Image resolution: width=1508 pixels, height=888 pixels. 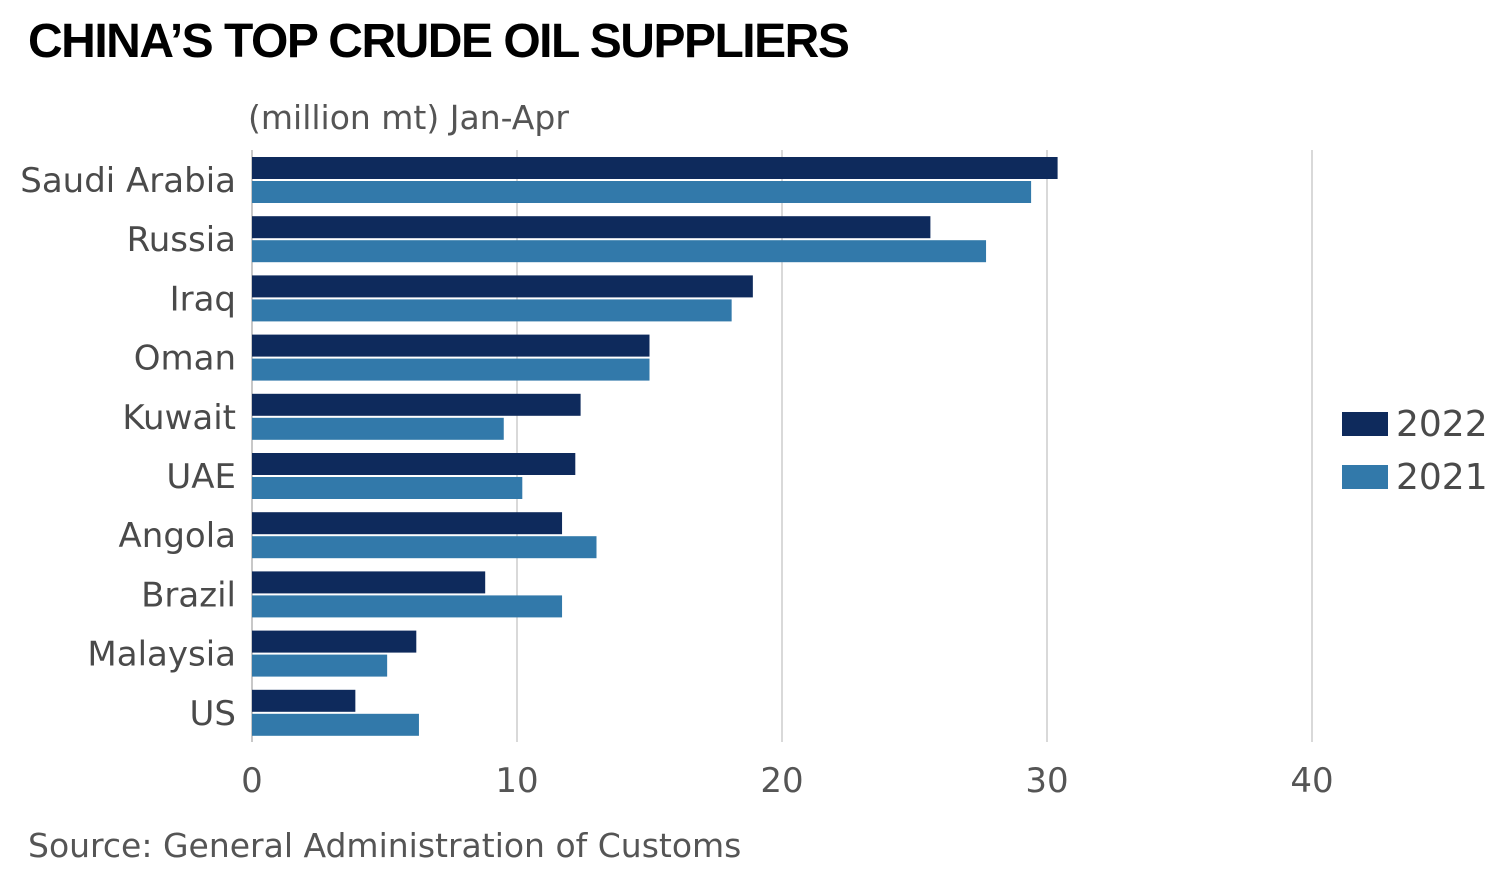 I want to click on bar-saudi-arabia-2021, so click(x=642, y=192).